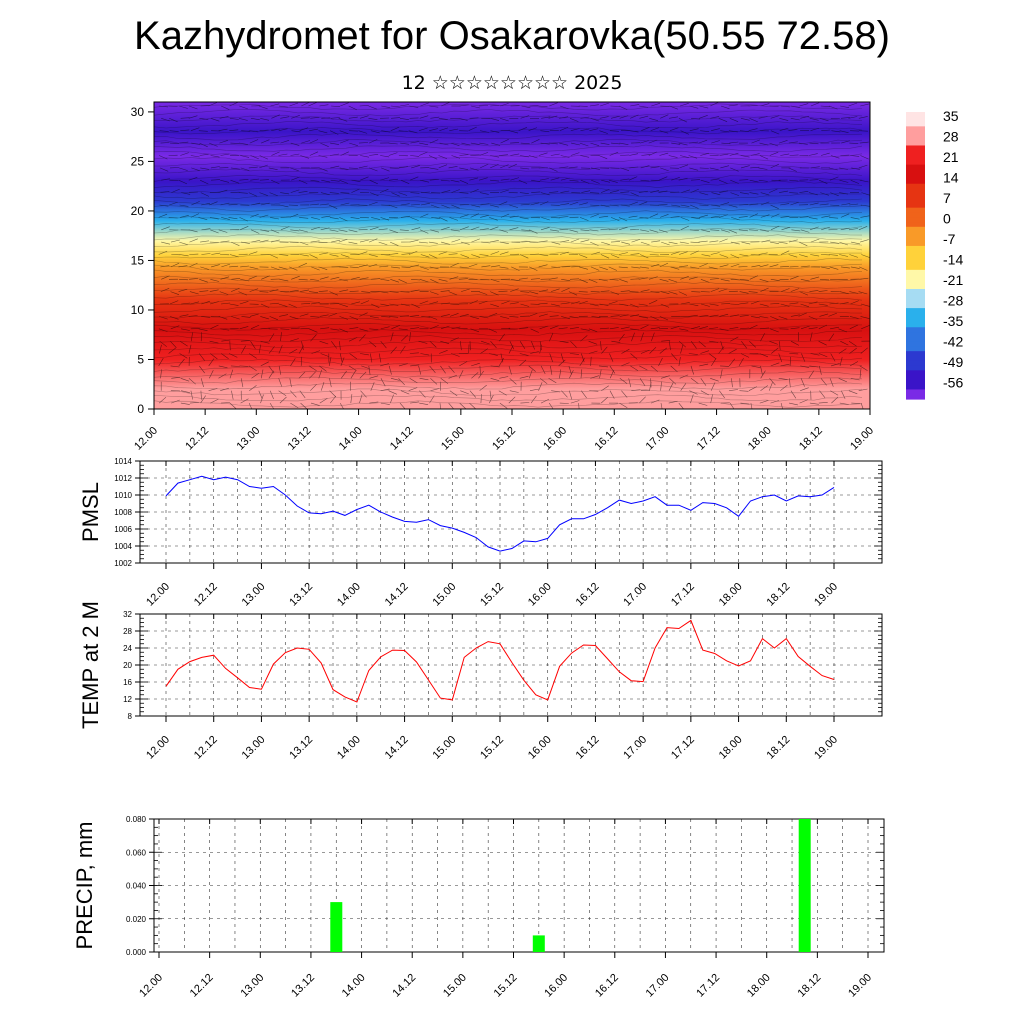  Describe the element at coordinates (555, 439) in the screenshot. I see `x-tick-label: 16.00` at that location.